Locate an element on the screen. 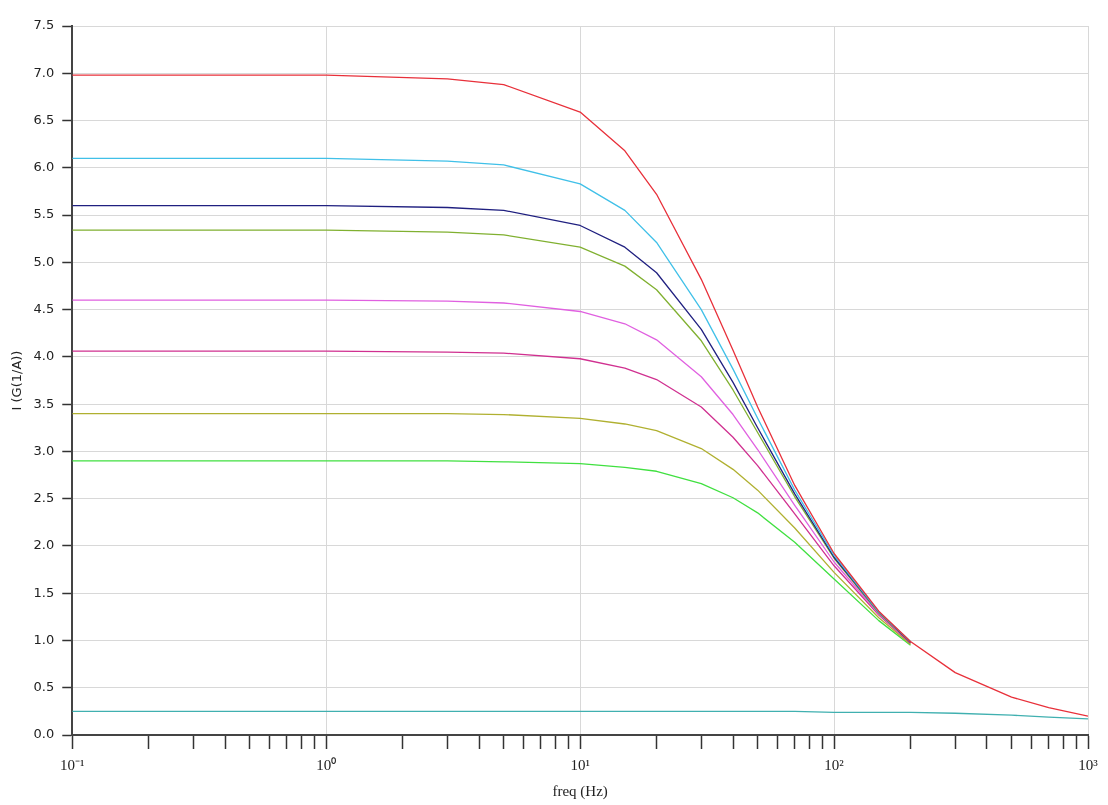 This screenshot has width=1108, height=805. x-tick-label: 10¹ is located at coordinates (580, 764).